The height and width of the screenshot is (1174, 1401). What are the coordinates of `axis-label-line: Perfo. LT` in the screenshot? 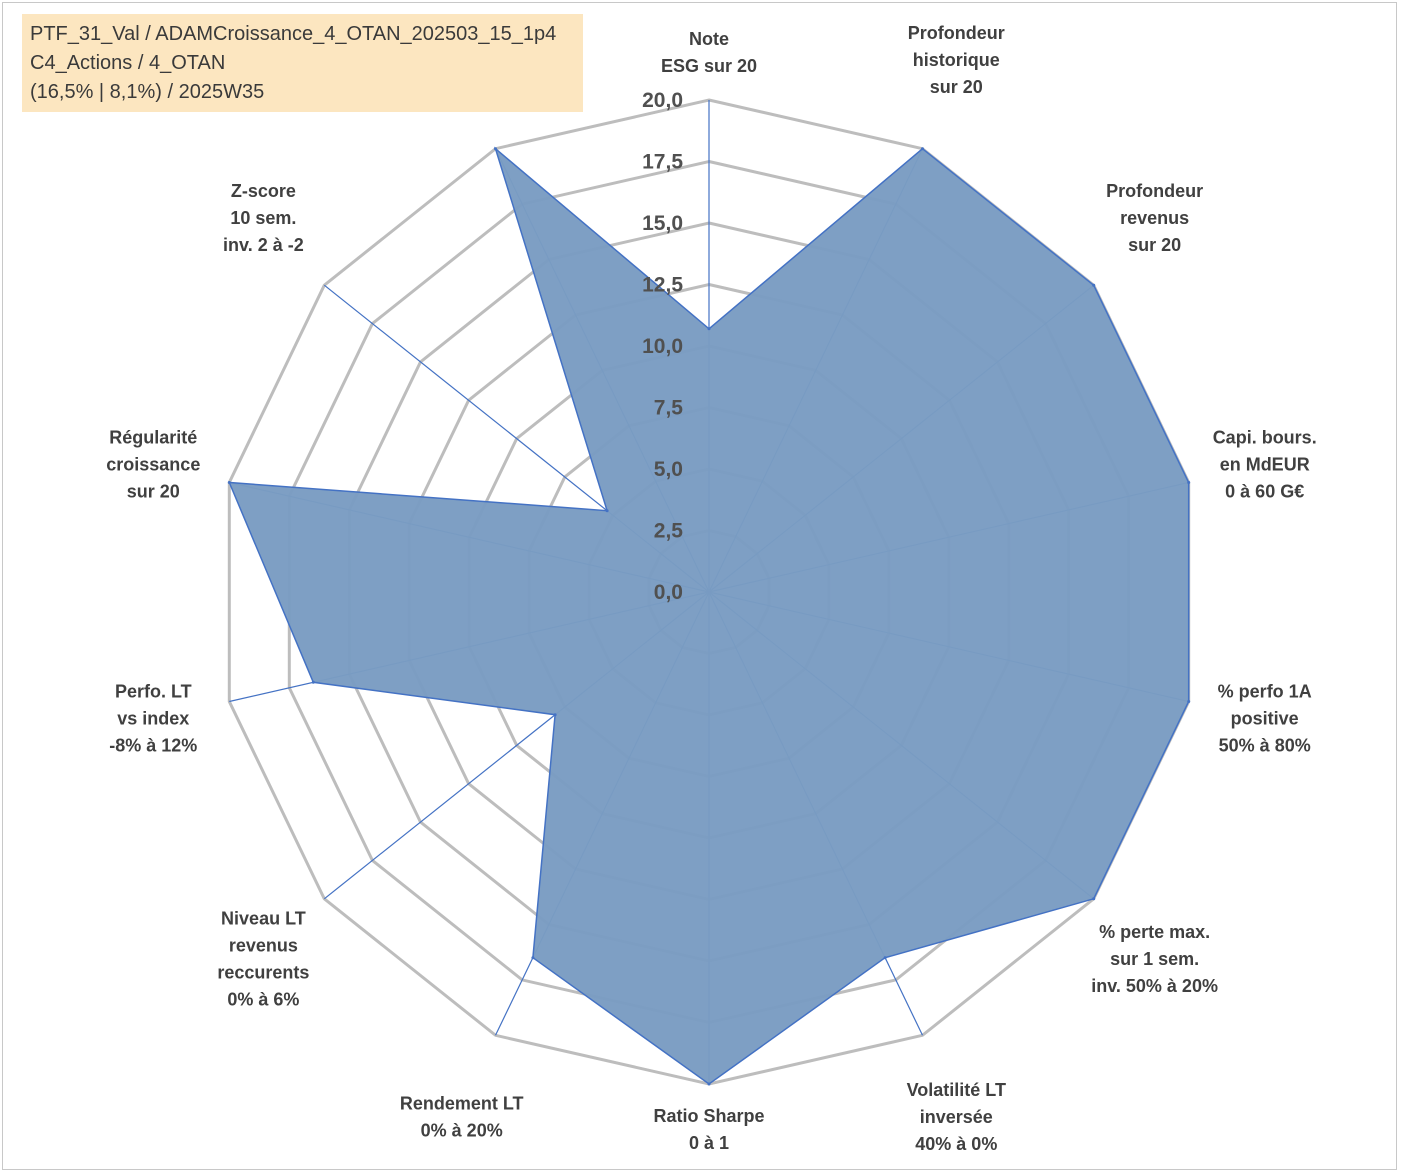 It's located at (153, 691).